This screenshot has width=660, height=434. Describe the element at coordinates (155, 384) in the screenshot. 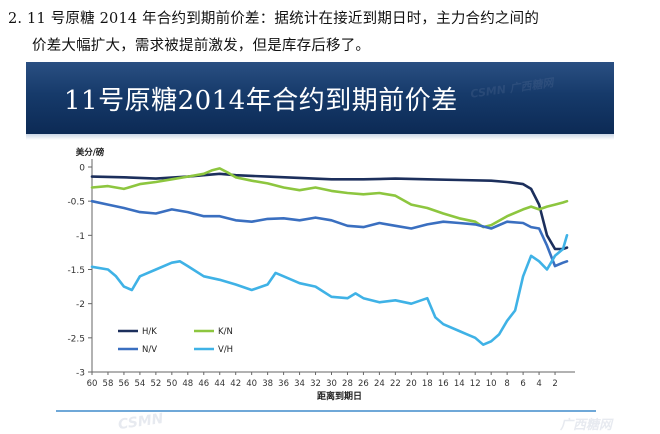

I see `x-tick-label: 52` at that location.